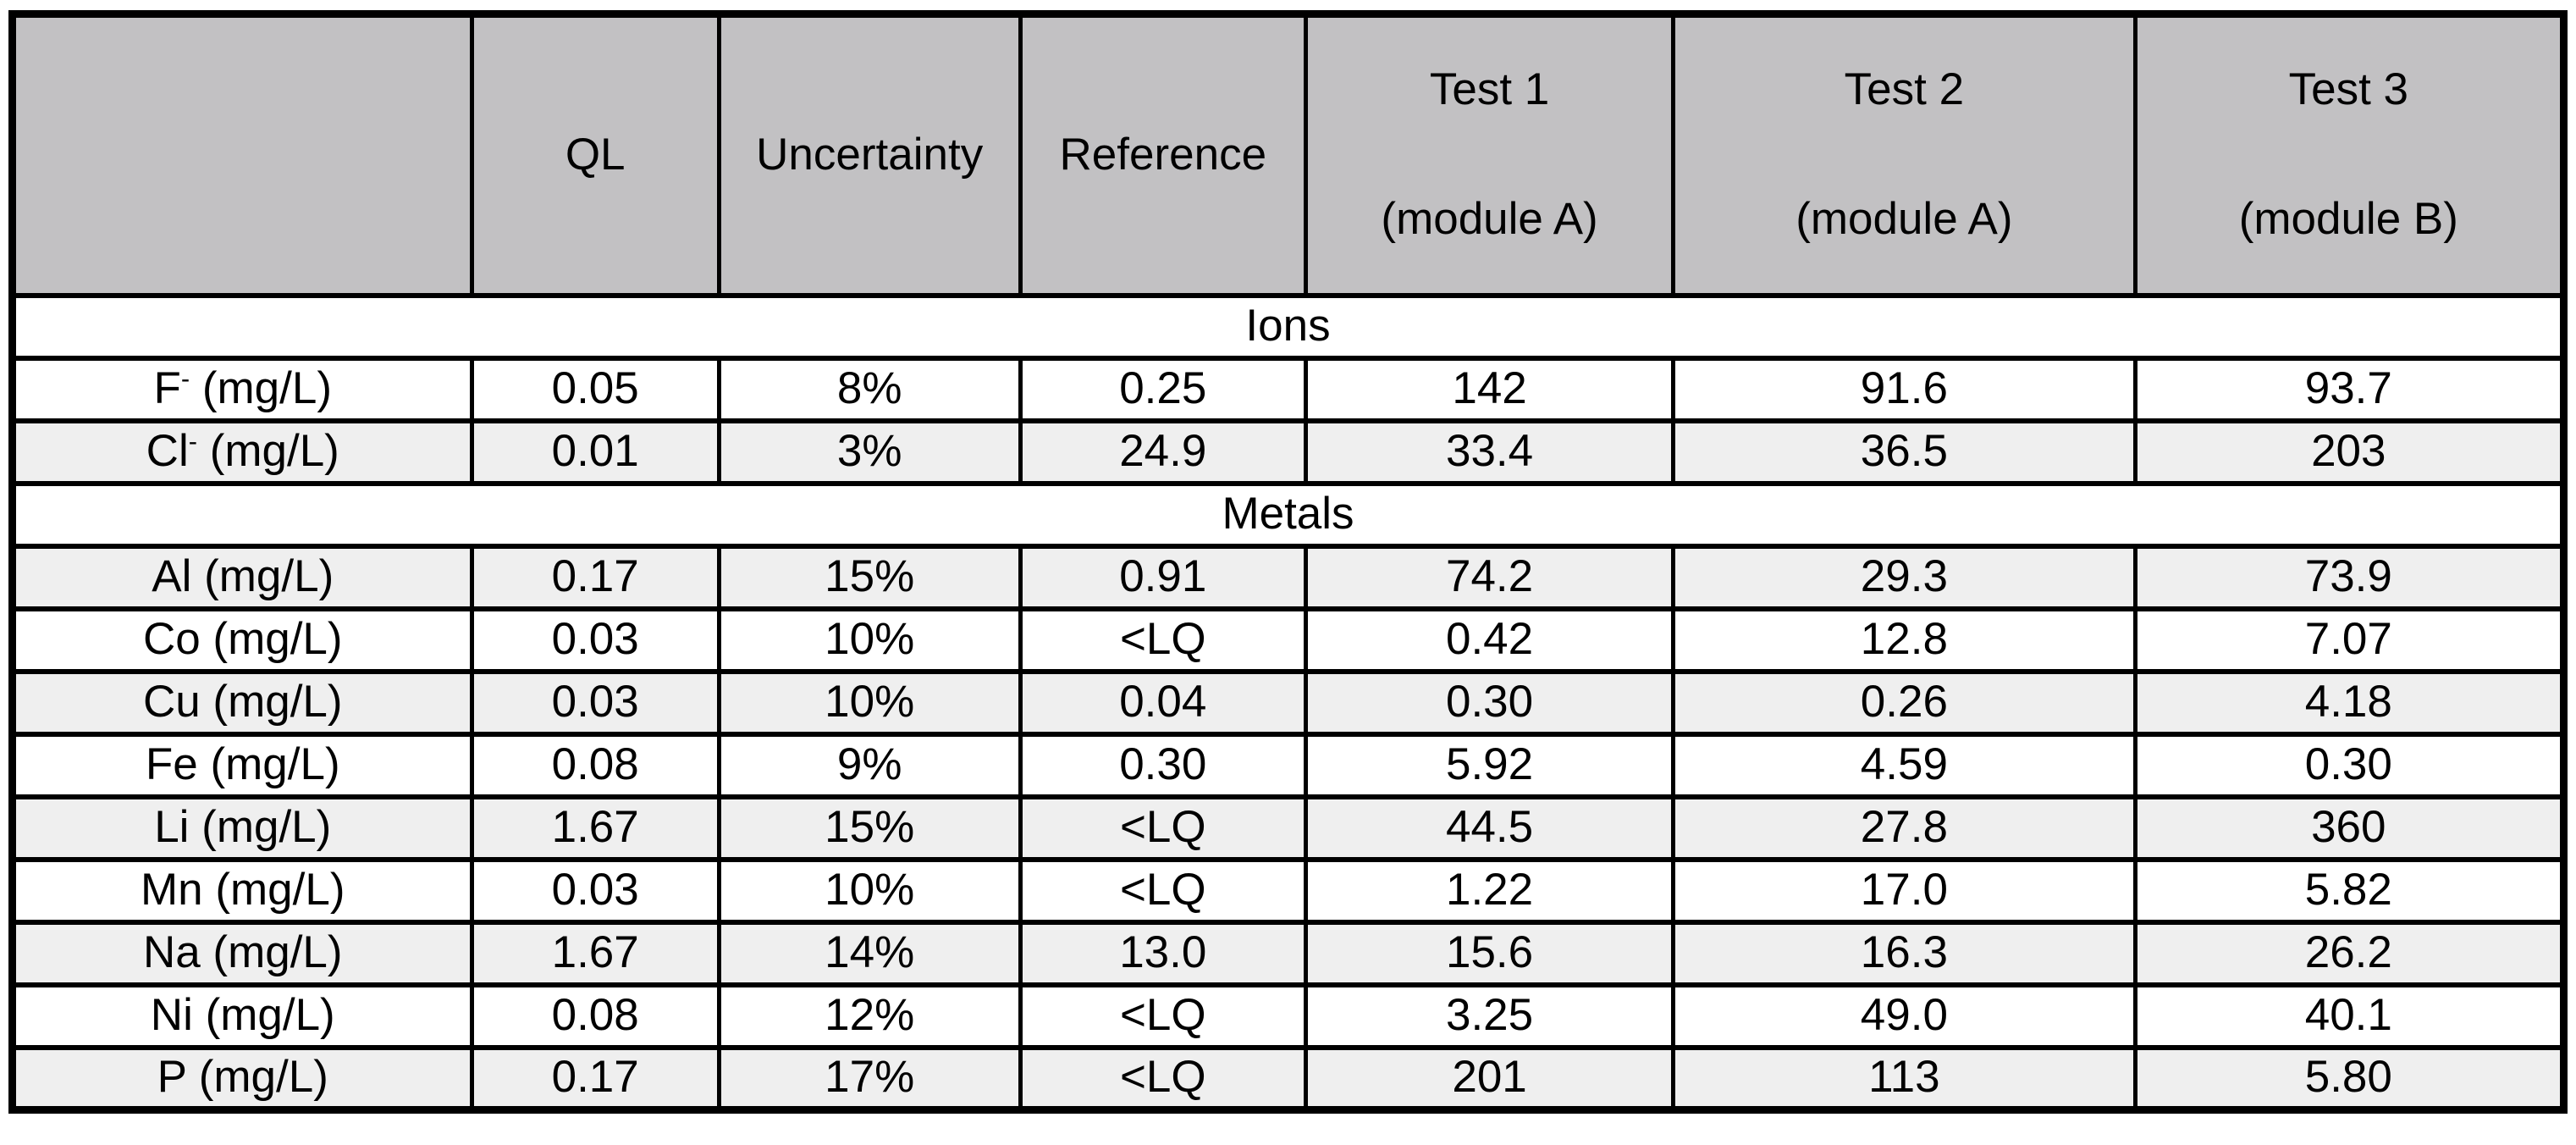 This screenshot has height=1145, width=2576. What do you see at coordinates (2348, 219) in the screenshot?
I see `header-test3-module: (module B)` at bounding box center [2348, 219].